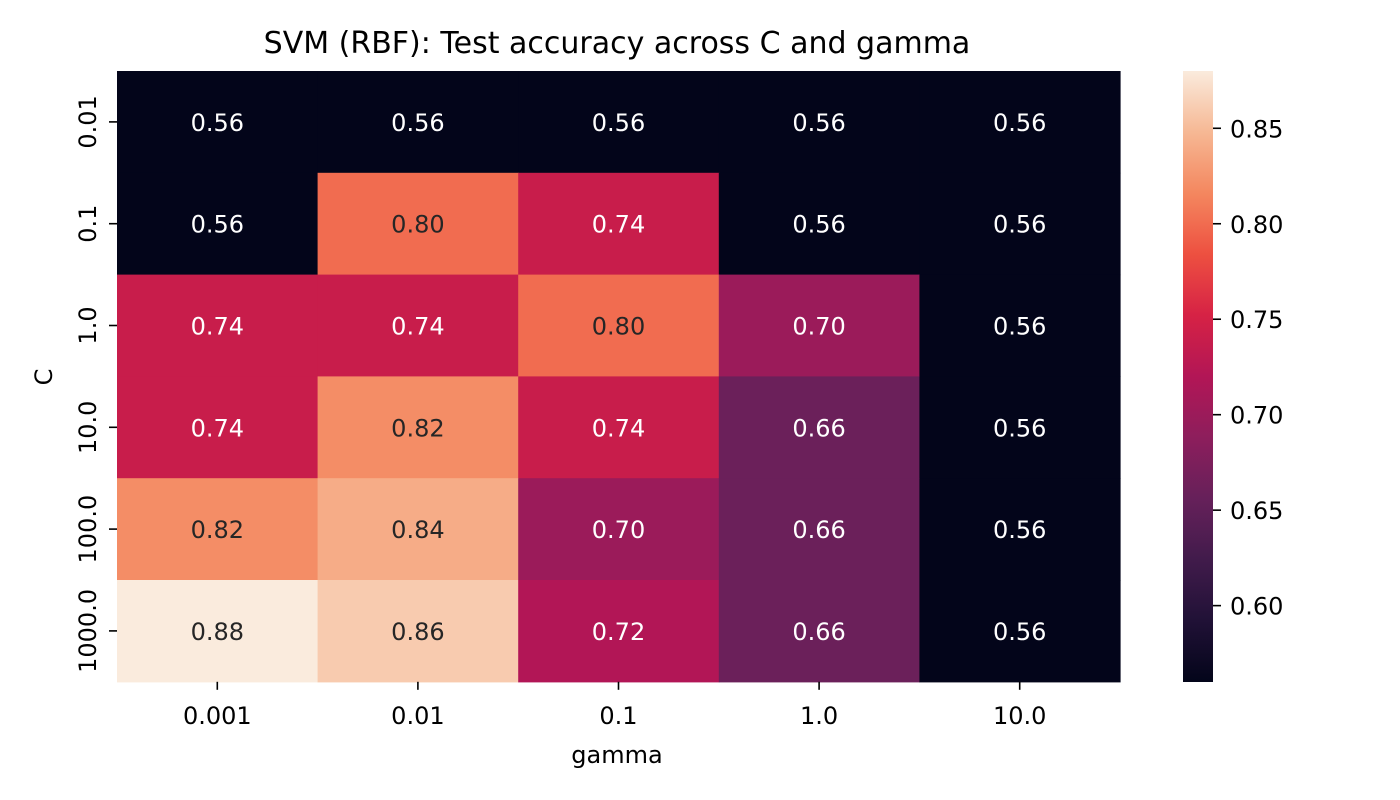 The height and width of the screenshot is (800, 1400). I want to click on cell-value-label: 0.84, so click(417, 530).